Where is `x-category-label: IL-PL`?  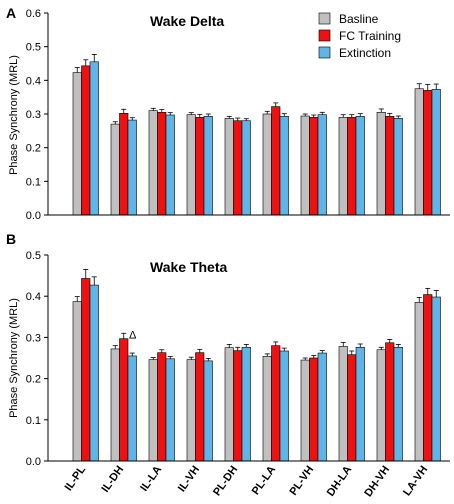 x-category-label: IL-PL is located at coordinates (76, 479).